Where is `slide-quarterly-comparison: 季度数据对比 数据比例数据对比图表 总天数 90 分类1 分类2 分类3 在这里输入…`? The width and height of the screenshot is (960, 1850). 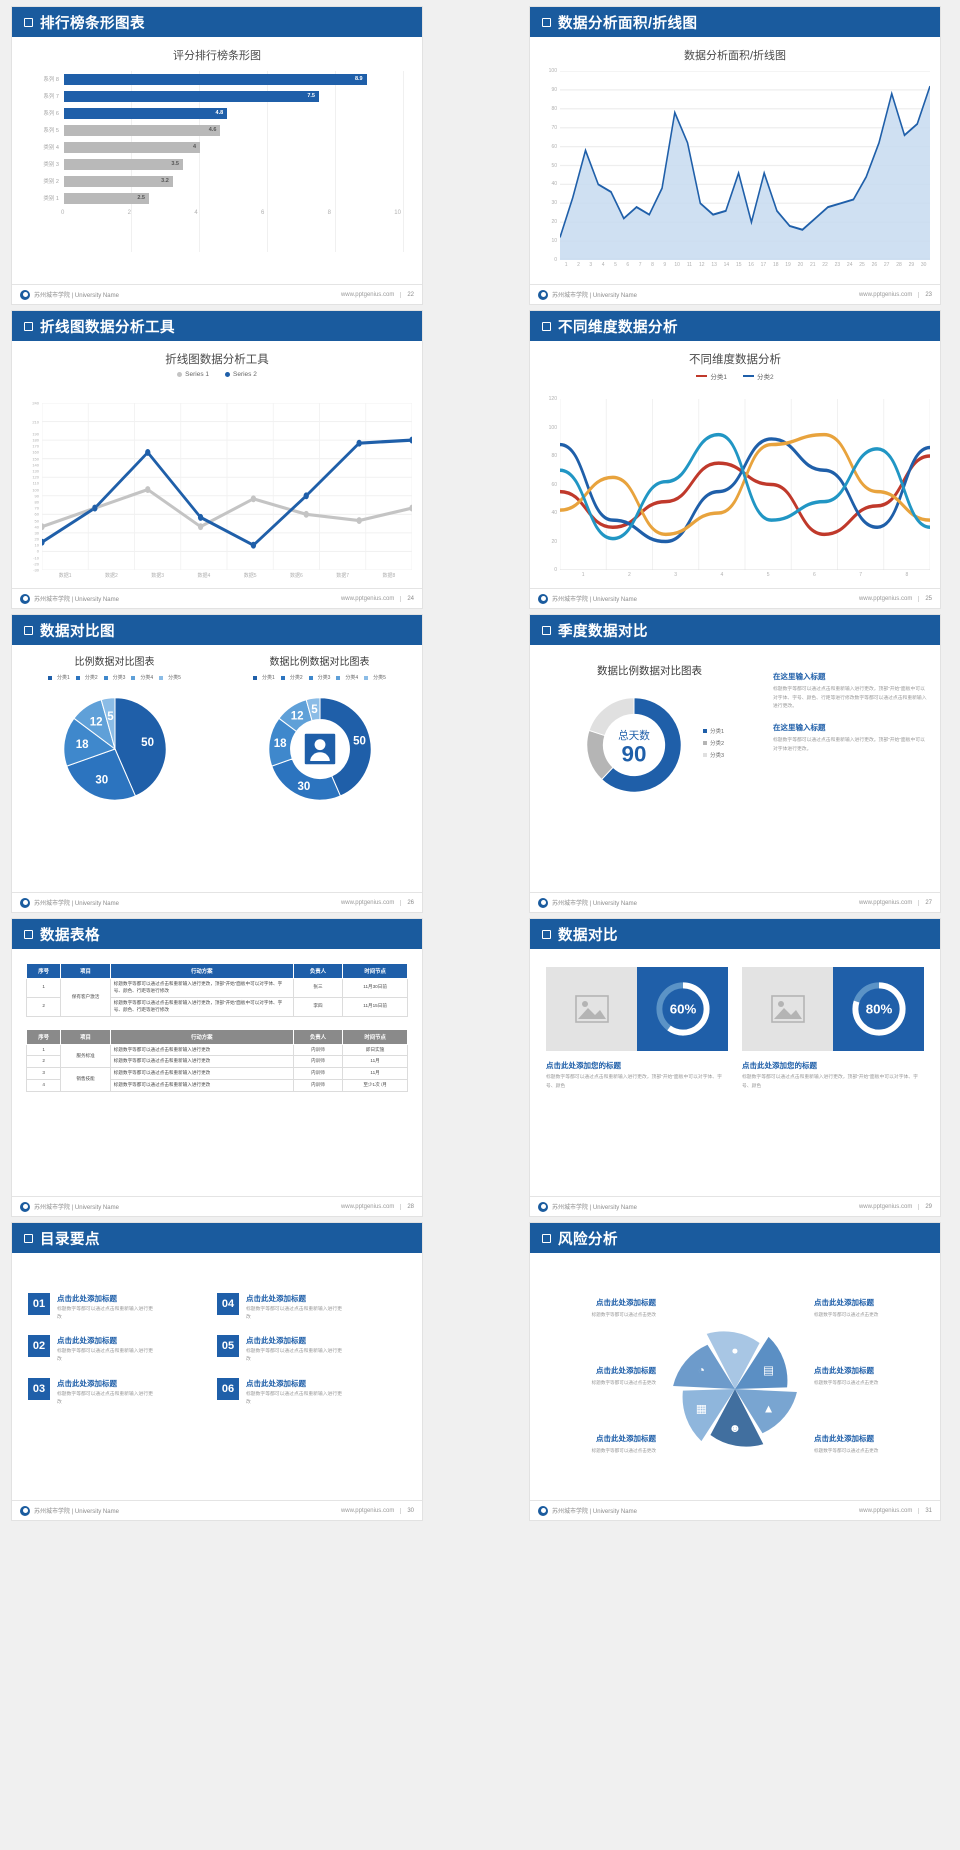
slide-quarterly-comparison: 季度数据对比 数据比例数据对比图表 总天数 90 分类1 分类2 分类3 在这里输入… is located at coordinates (735, 763).